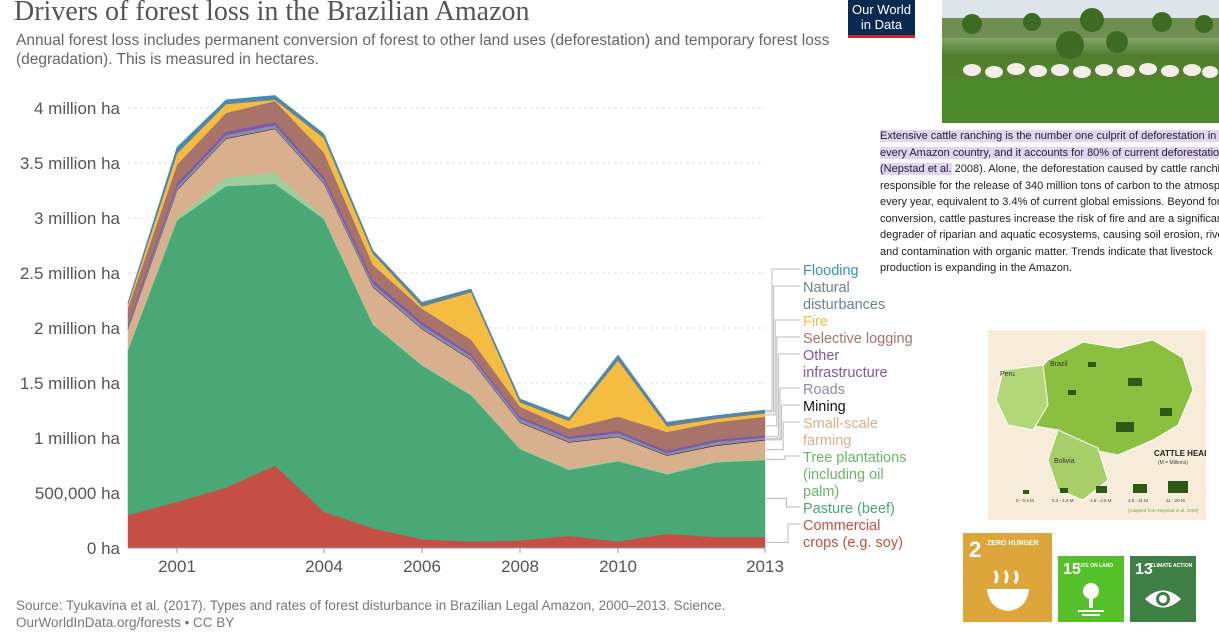 This screenshot has width=1219, height=636. Describe the element at coordinates (826, 288) in the screenshot. I see `legend-label: Natural` at that location.